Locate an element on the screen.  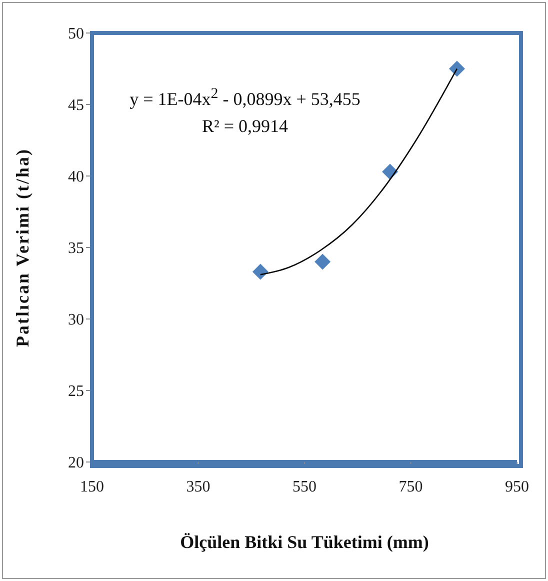
y-tick-label: 25 is located at coordinates (76, 391).